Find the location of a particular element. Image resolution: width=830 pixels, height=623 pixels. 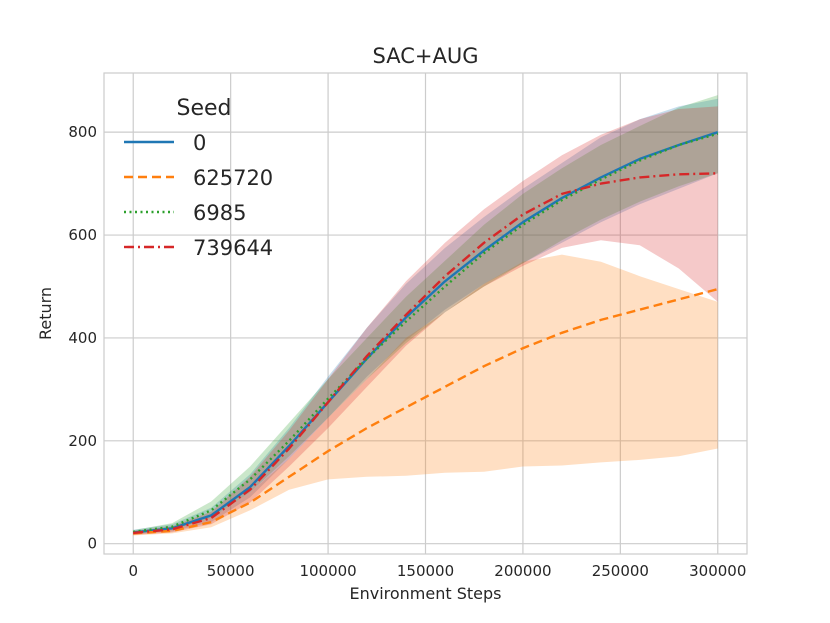

y-tick-label: 200 is located at coordinates (82, 441).